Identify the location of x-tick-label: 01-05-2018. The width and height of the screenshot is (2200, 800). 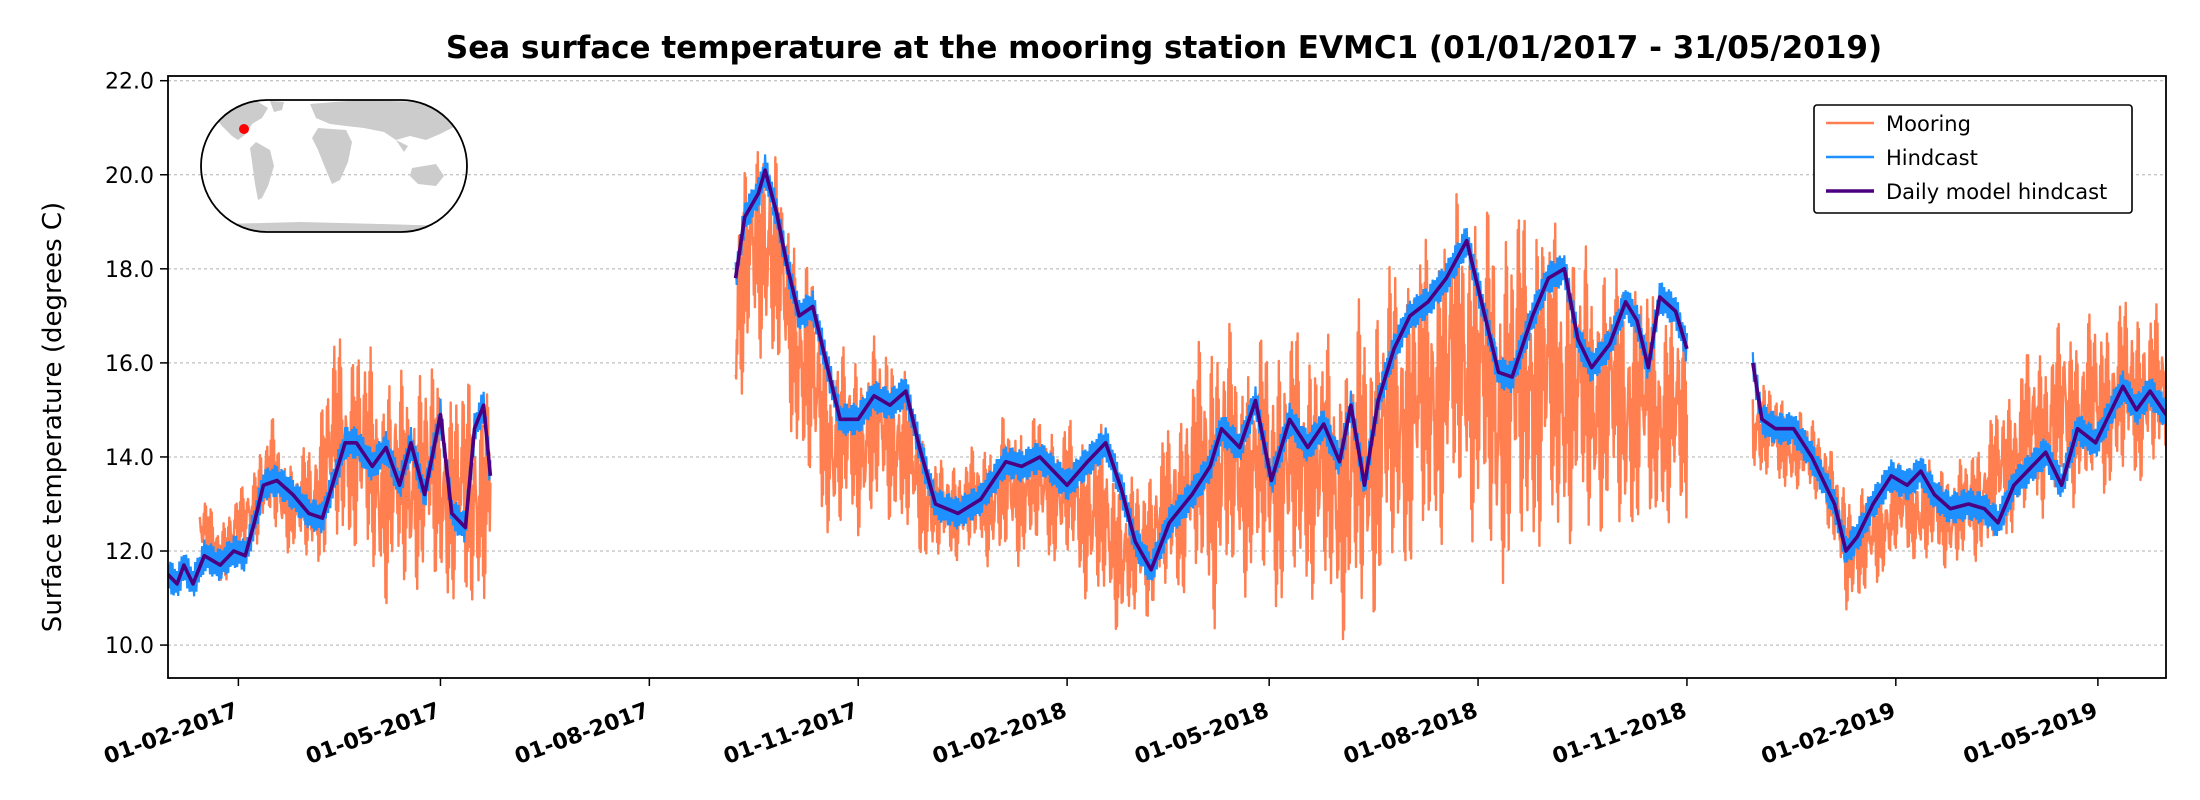
(1202, 734).